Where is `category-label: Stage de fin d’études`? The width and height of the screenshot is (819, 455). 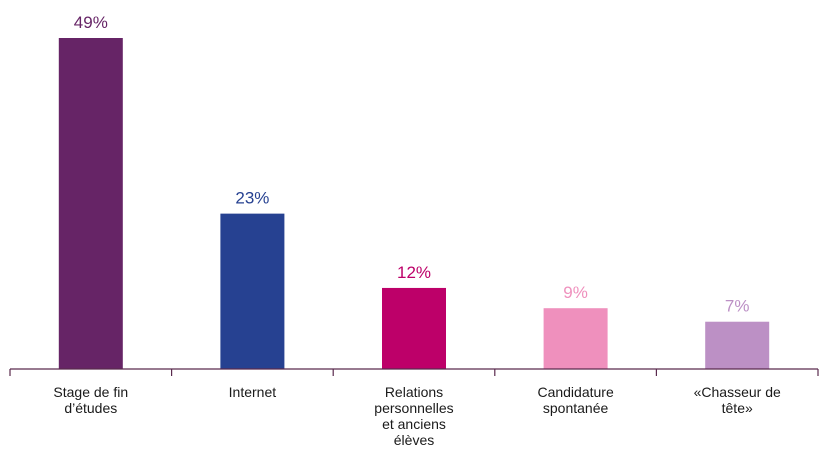 category-label: Stage de fin d’études is located at coordinates (90, 400).